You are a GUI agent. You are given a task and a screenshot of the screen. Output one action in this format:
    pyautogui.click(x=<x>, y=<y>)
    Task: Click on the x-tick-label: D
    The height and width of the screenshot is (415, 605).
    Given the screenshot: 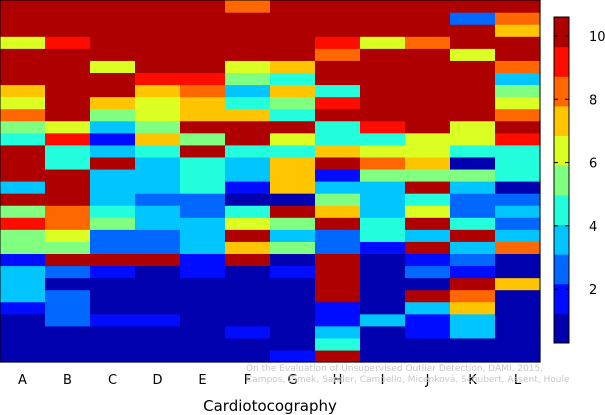 What is the action you would take?
    pyautogui.click(x=157, y=380)
    